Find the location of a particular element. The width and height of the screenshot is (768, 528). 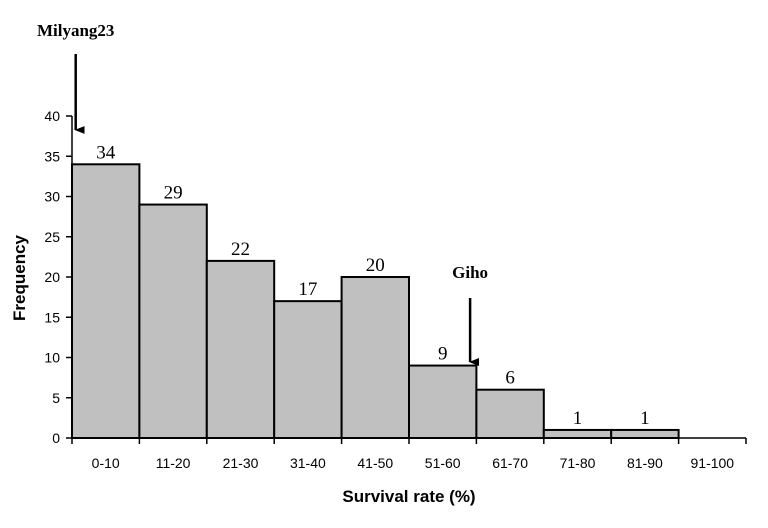

x-tick-label-31-40: 31-40 is located at coordinates (308, 463).